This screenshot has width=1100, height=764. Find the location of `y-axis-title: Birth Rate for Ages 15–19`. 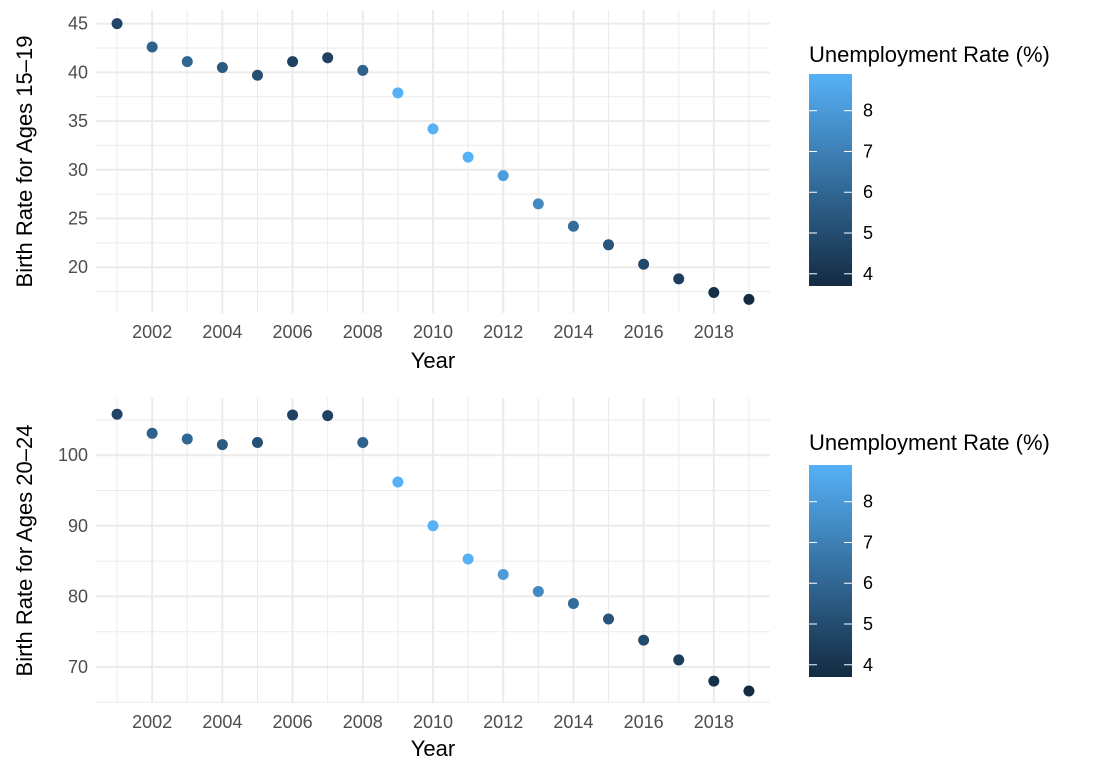

y-axis-title: Birth Rate for Ages 15–19 is located at coordinates (24, 162).